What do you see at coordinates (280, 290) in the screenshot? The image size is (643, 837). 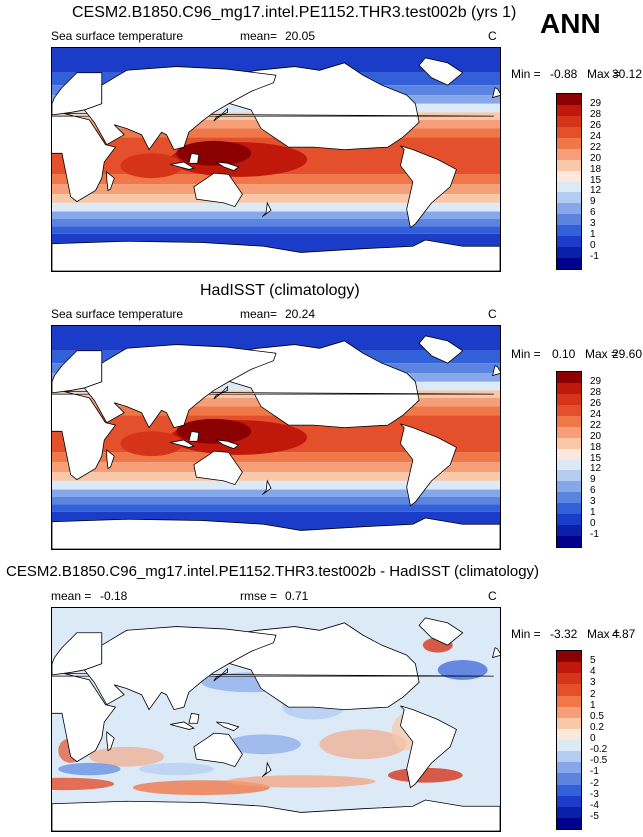 I see `panel2-title: HadISST (climatology)` at bounding box center [280, 290].